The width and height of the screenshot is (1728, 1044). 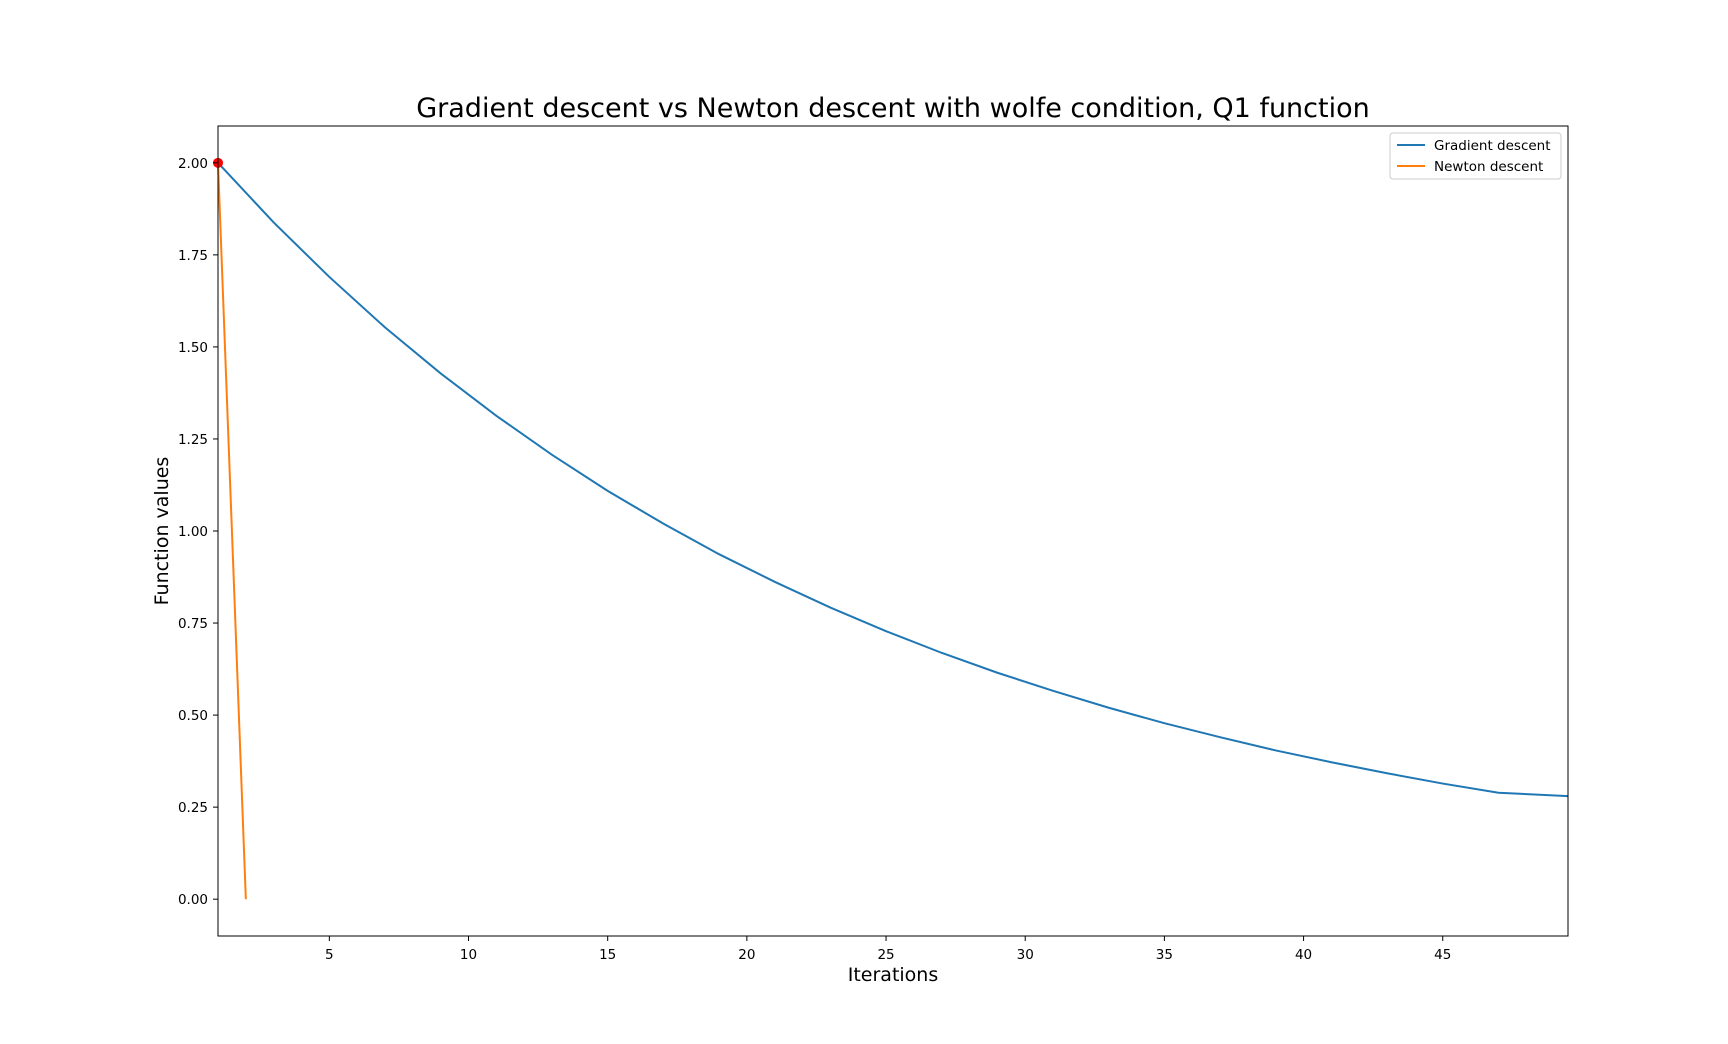 I want to click on x-tick-label: 15, so click(x=607, y=955).